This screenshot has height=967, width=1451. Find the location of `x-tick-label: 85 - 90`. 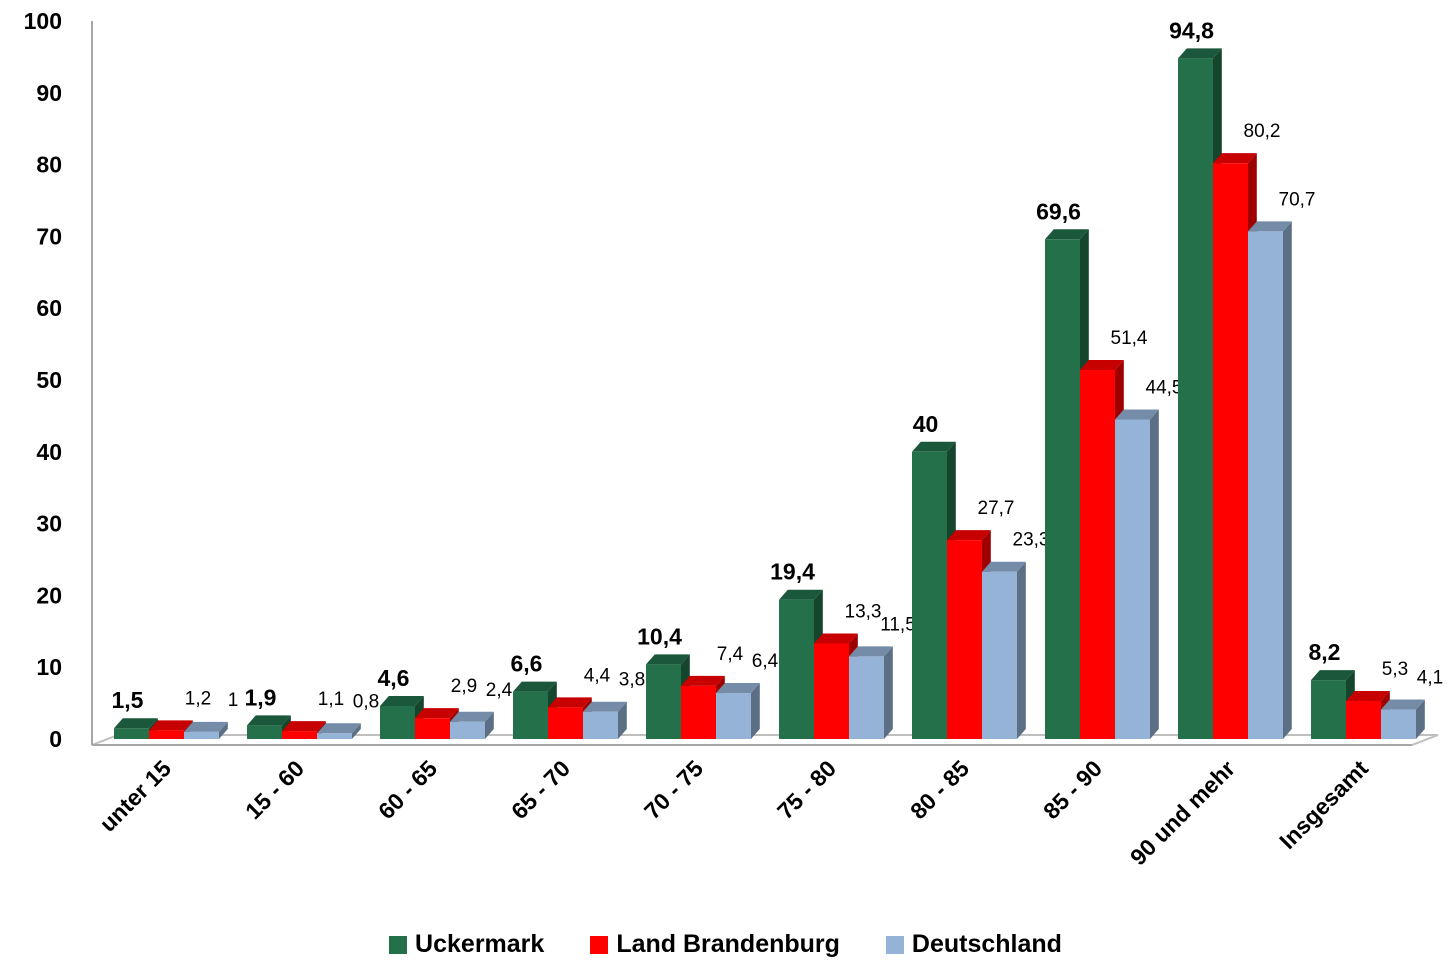

x-tick-label: 85 - 90 is located at coordinates (1072, 789).